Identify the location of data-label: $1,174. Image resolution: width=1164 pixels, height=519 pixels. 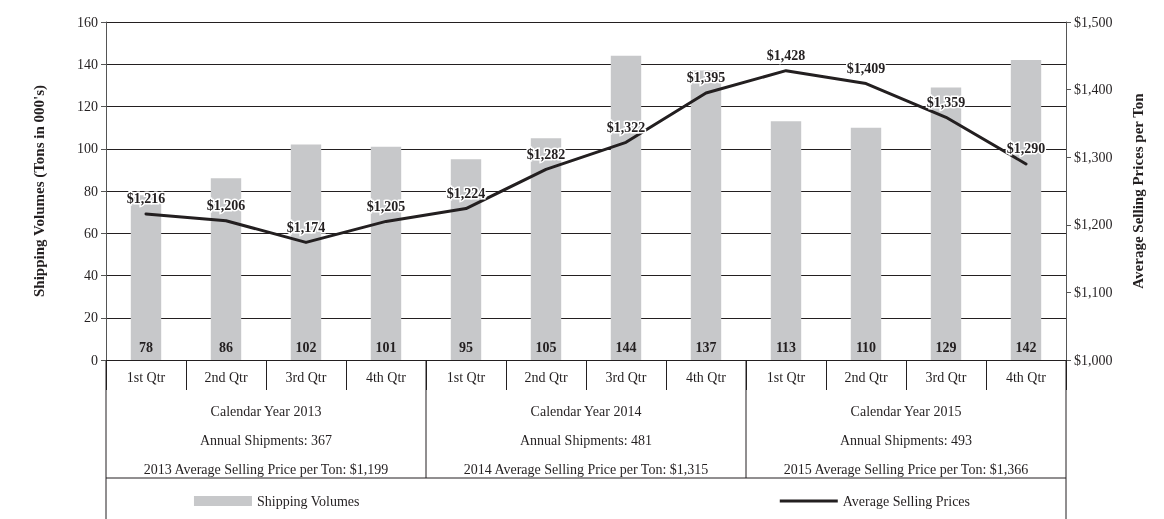
(306, 227).